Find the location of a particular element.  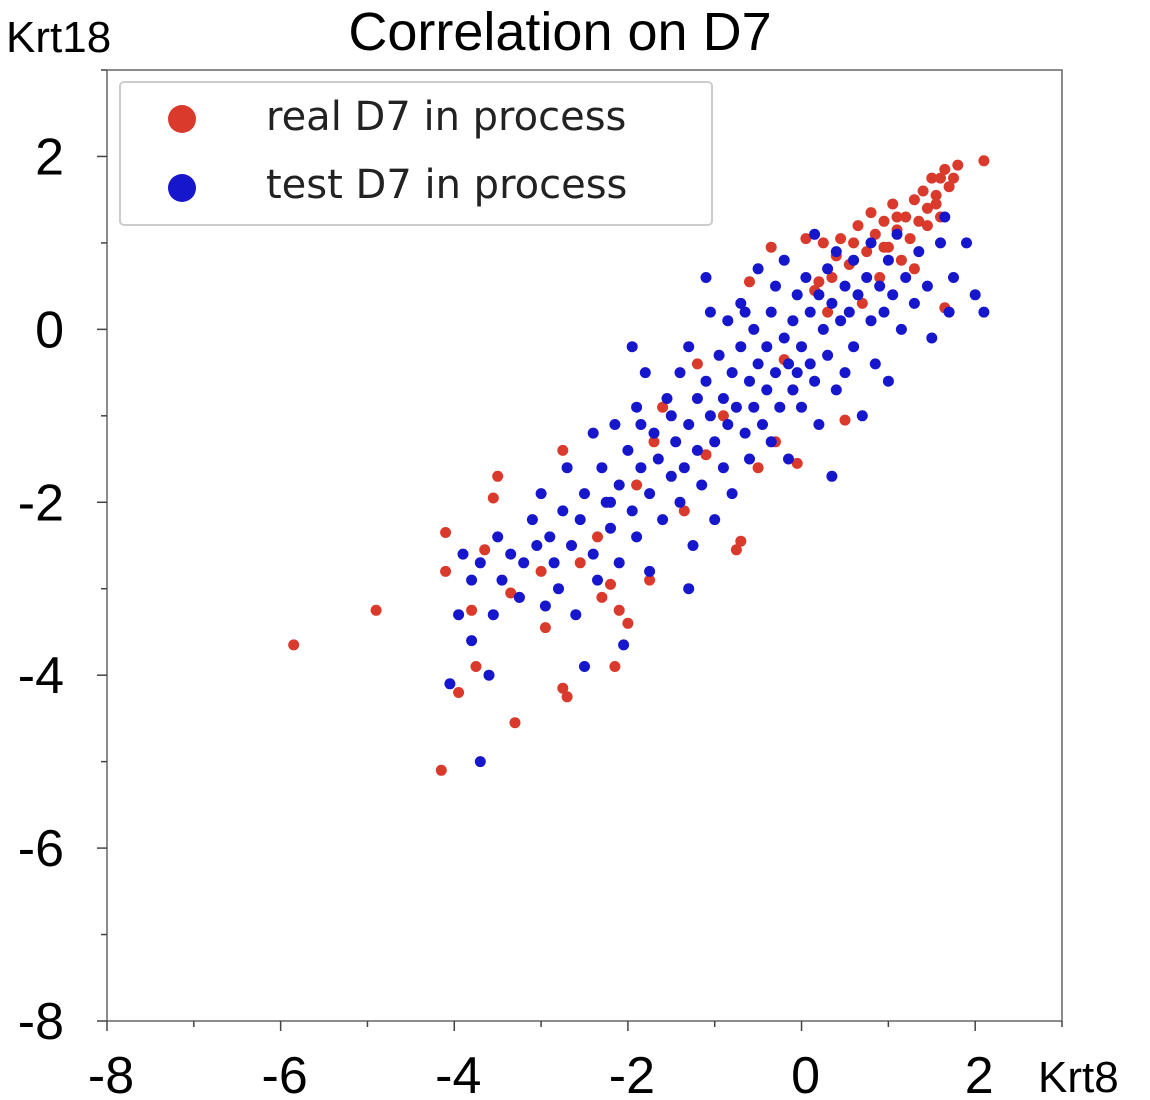

y-tick-label: -2 is located at coordinates (41, 503).